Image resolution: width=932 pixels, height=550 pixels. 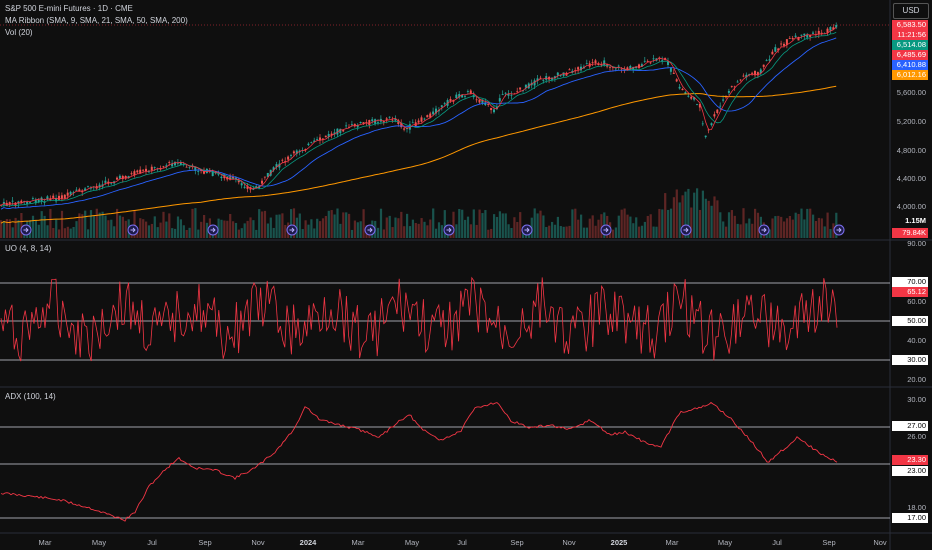 I want to click on currency-button: USD, so click(x=911, y=11).